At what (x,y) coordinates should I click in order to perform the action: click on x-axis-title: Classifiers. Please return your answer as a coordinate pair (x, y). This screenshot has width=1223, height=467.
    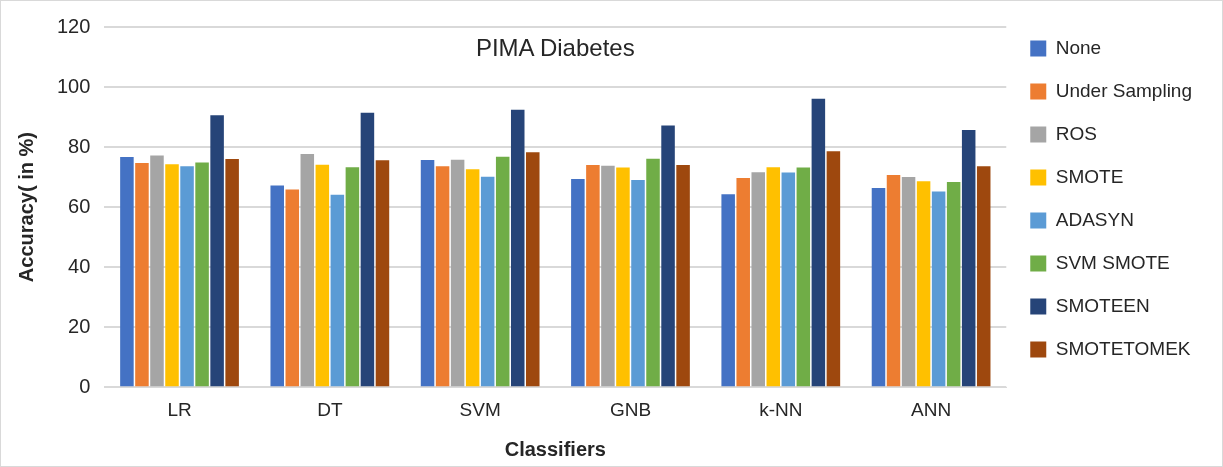
    Looking at the image, I should click on (555, 448).